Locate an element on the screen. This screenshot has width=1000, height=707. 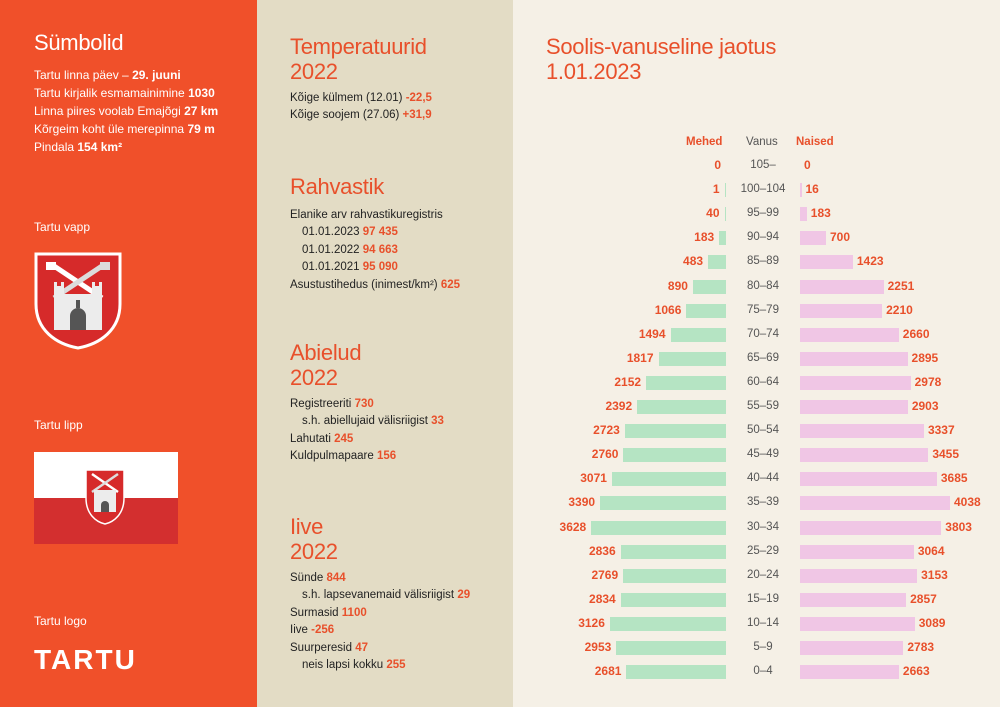
women-value-label: 3803 is located at coordinates (958, 527).